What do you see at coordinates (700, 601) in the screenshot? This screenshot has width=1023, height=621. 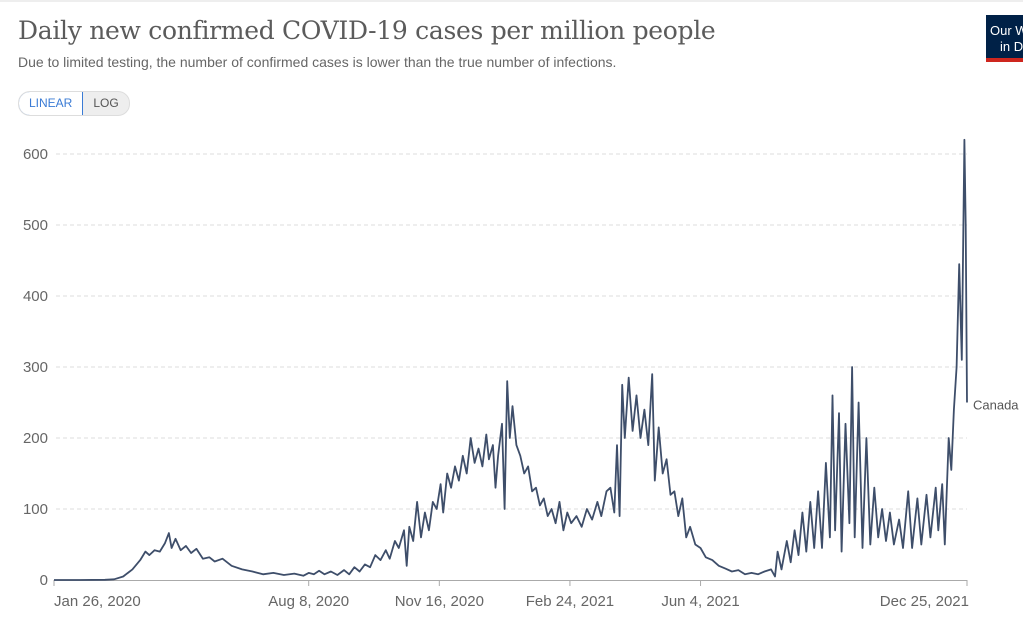 I see `x-tick-label: Jun 4, 2021` at bounding box center [700, 601].